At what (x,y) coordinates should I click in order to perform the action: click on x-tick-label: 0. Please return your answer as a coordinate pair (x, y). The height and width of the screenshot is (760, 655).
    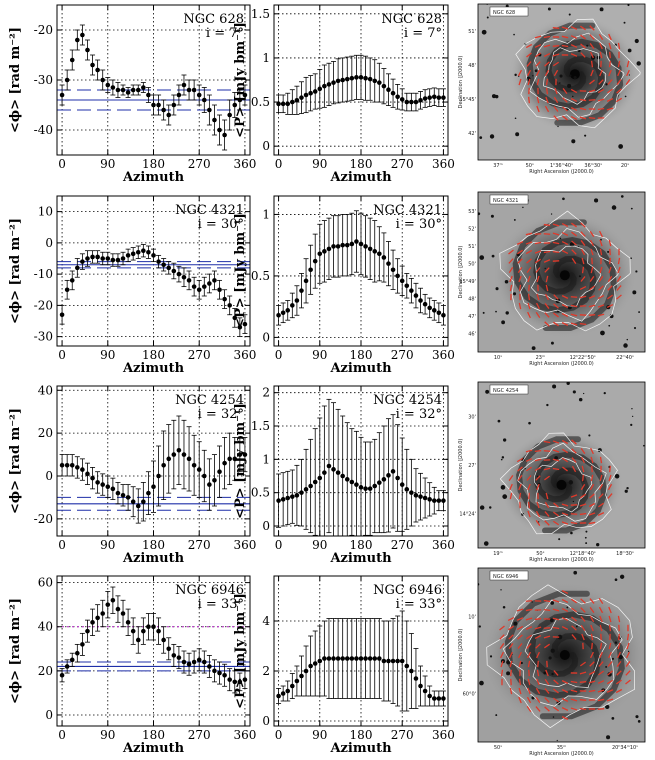
    Looking at the image, I should click on (279, 355).